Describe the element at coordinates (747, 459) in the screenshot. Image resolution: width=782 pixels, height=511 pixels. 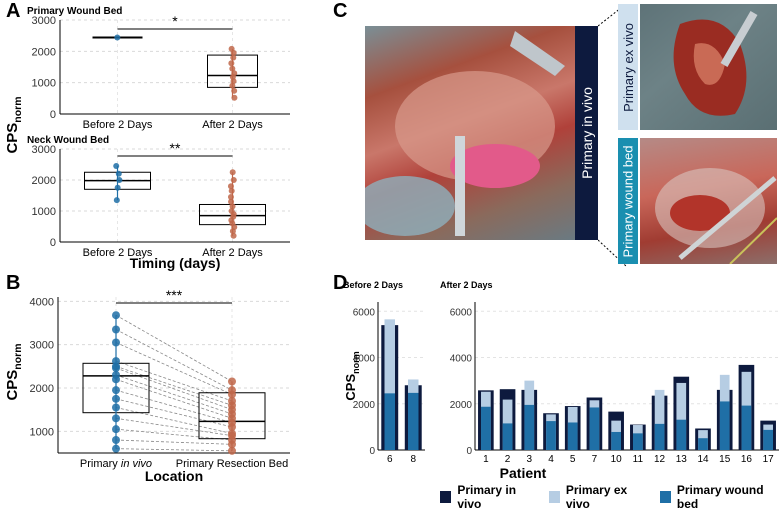
I see `d-xtick-label: 16` at that location.